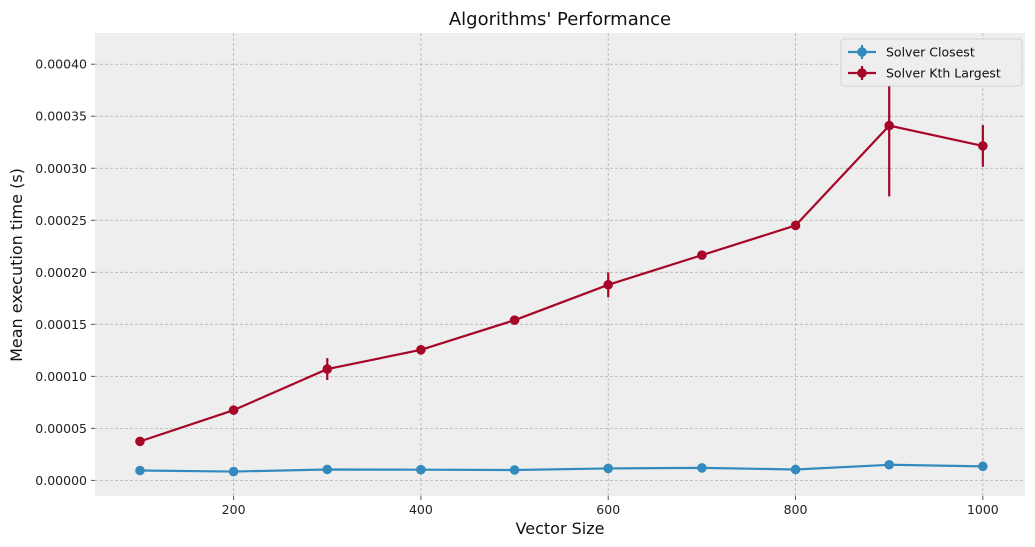  I want to click on y-tick-label: 0.00035, so click(61, 116).